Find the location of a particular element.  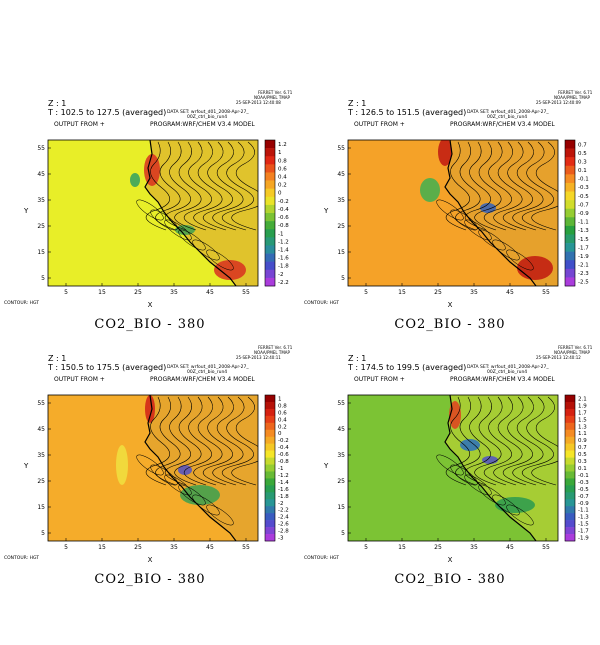

date-label: 25-SEP-2013 12:40:08 is located at coordinates (258, 102).